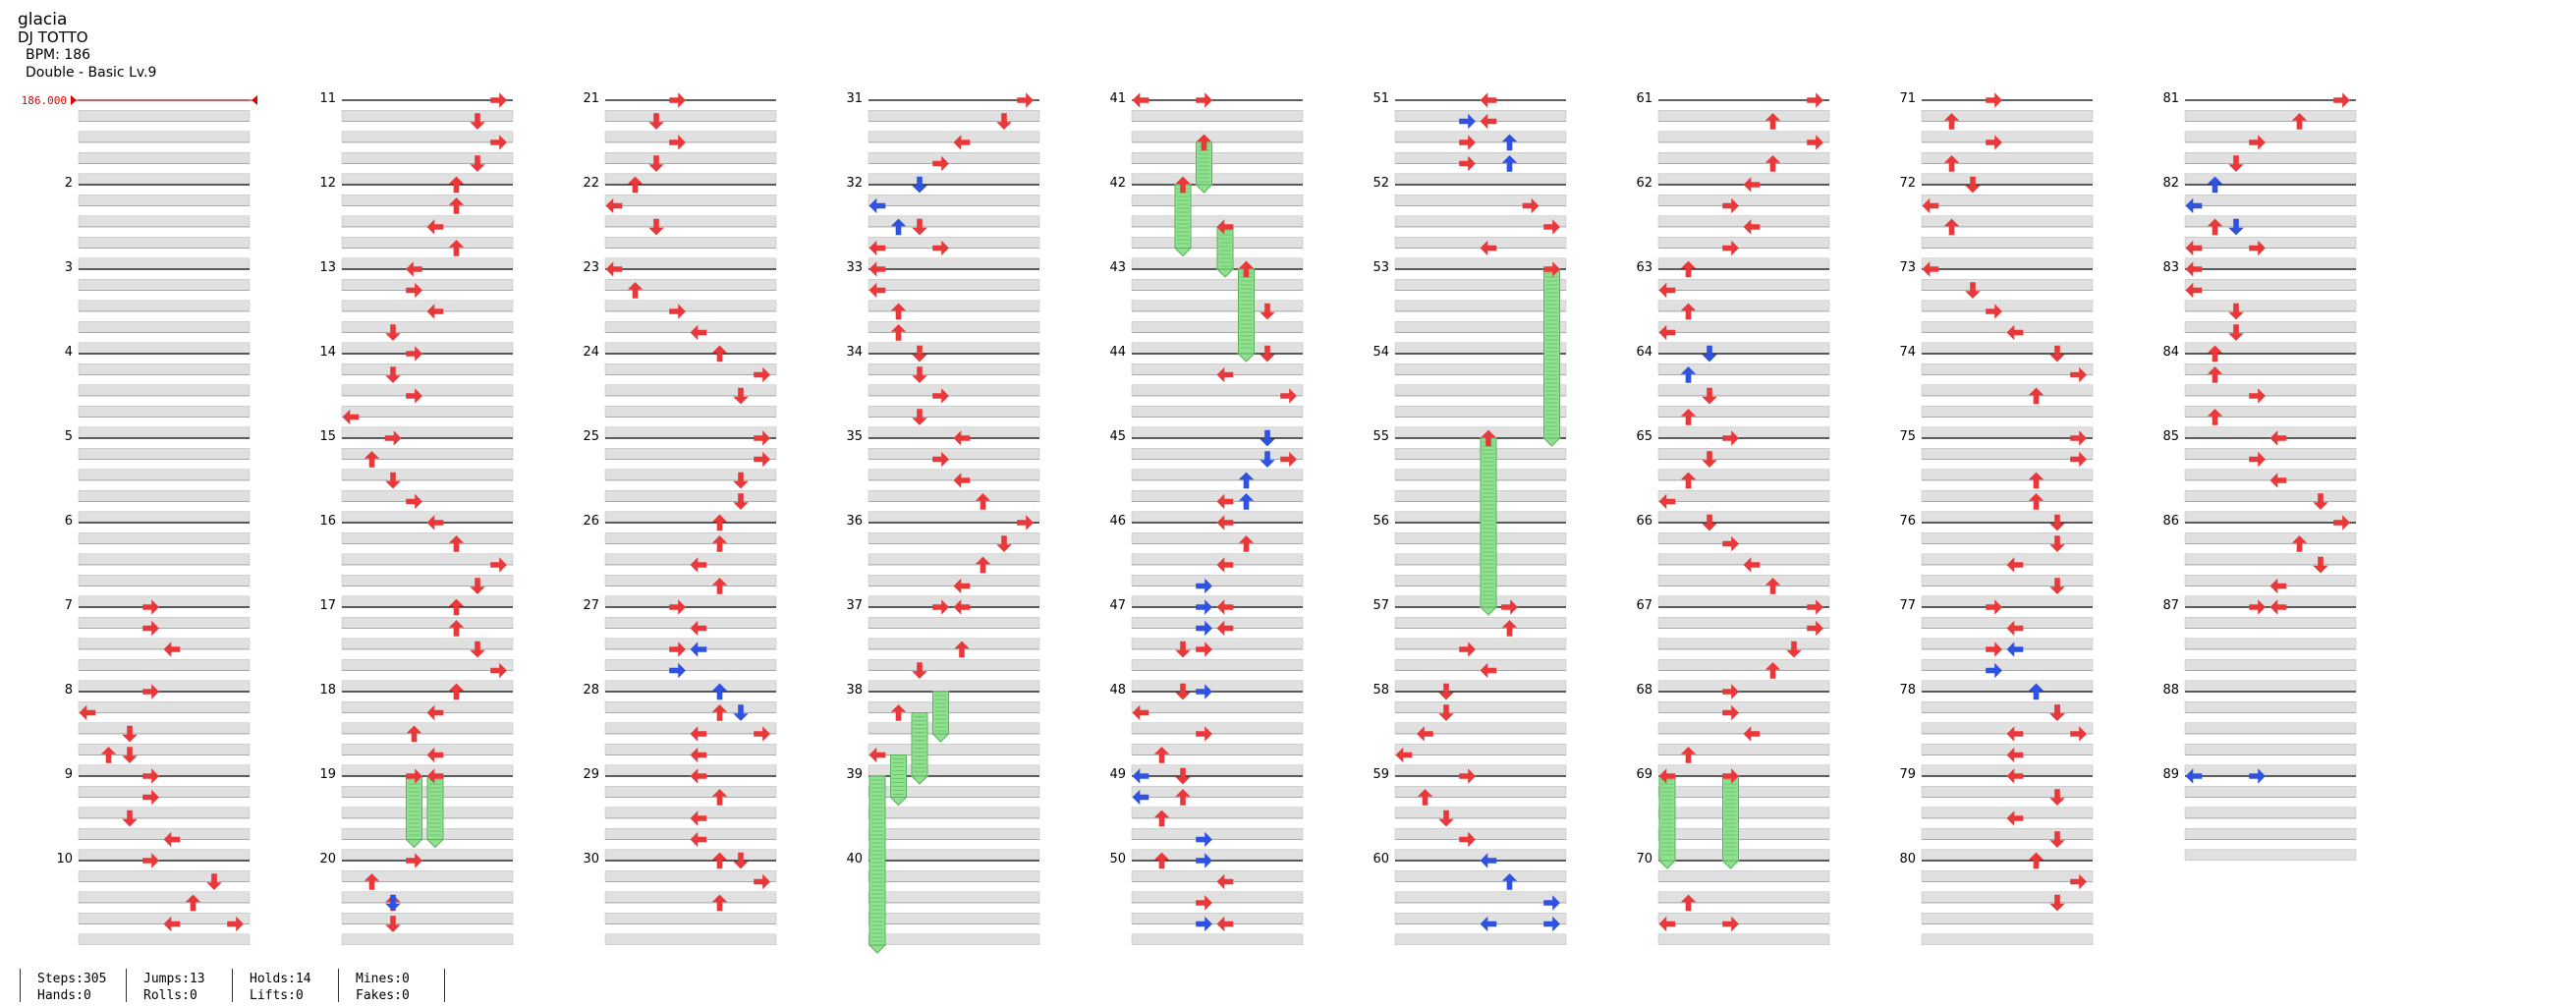  What do you see at coordinates (854, 521) in the screenshot?
I see `measure-number: 36` at bounding box center [854, 521].